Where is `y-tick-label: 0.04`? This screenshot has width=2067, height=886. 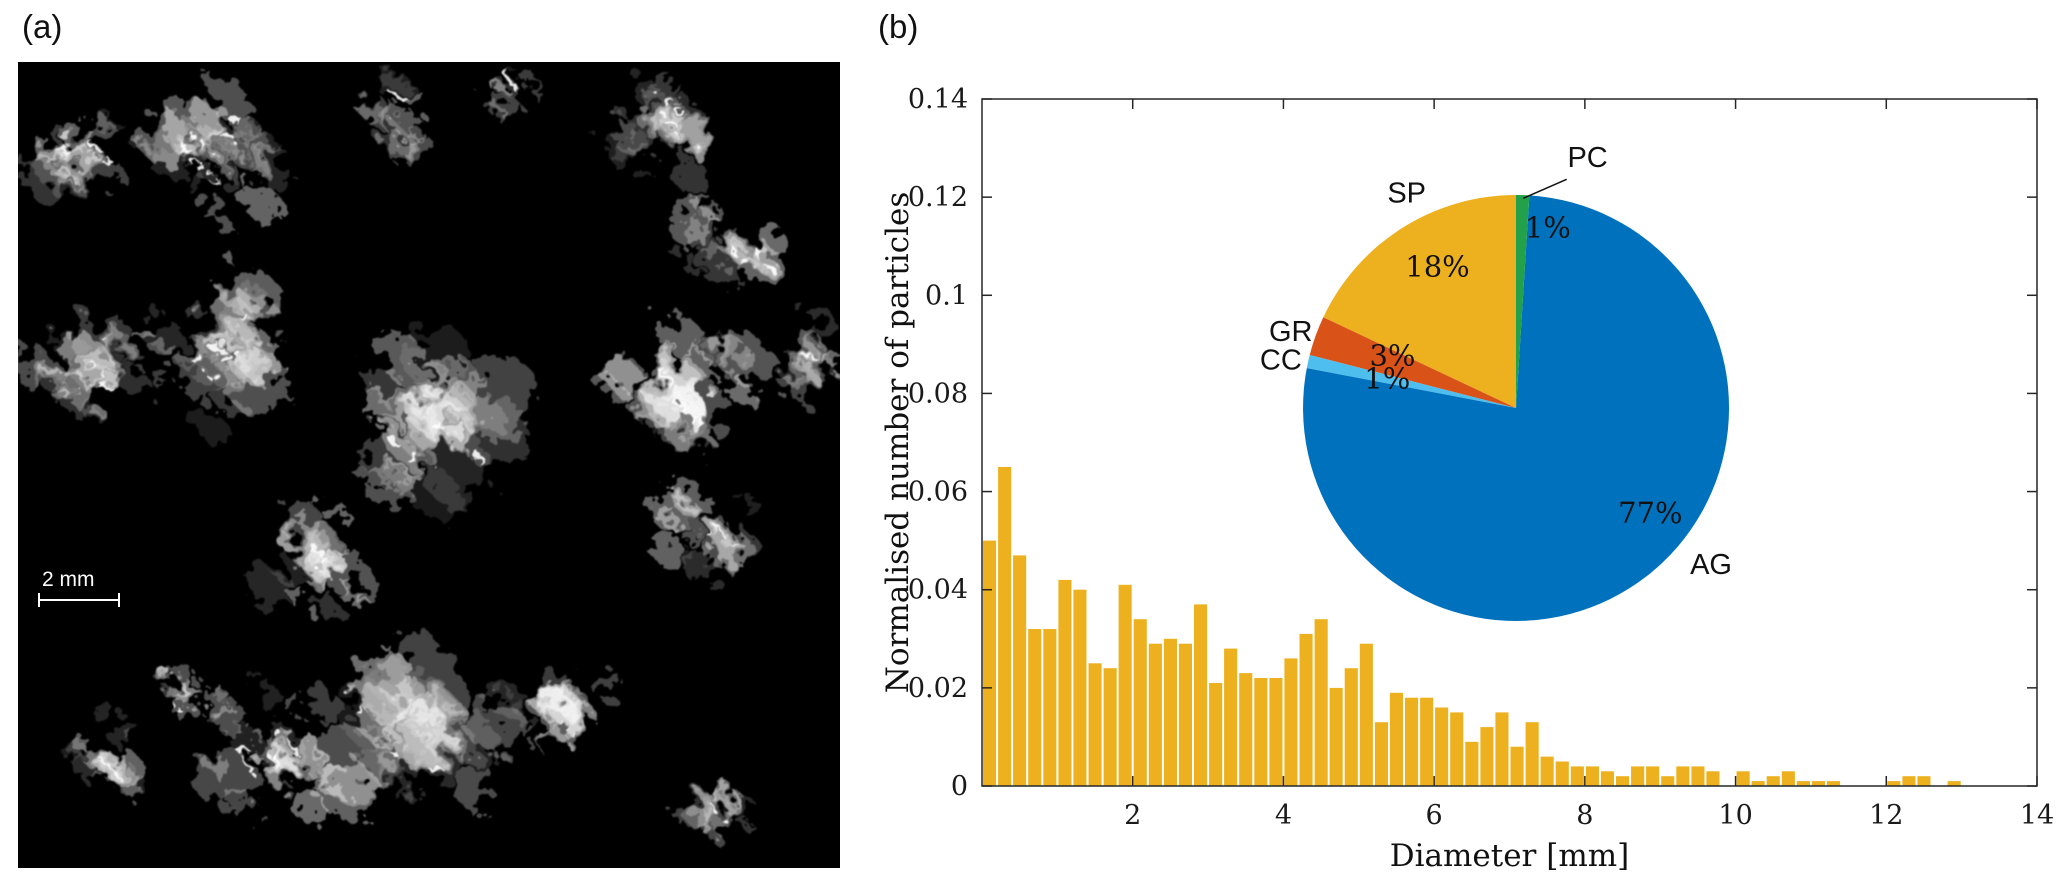 y-tick-label: 0.04 is located at coordinates (938, 590).